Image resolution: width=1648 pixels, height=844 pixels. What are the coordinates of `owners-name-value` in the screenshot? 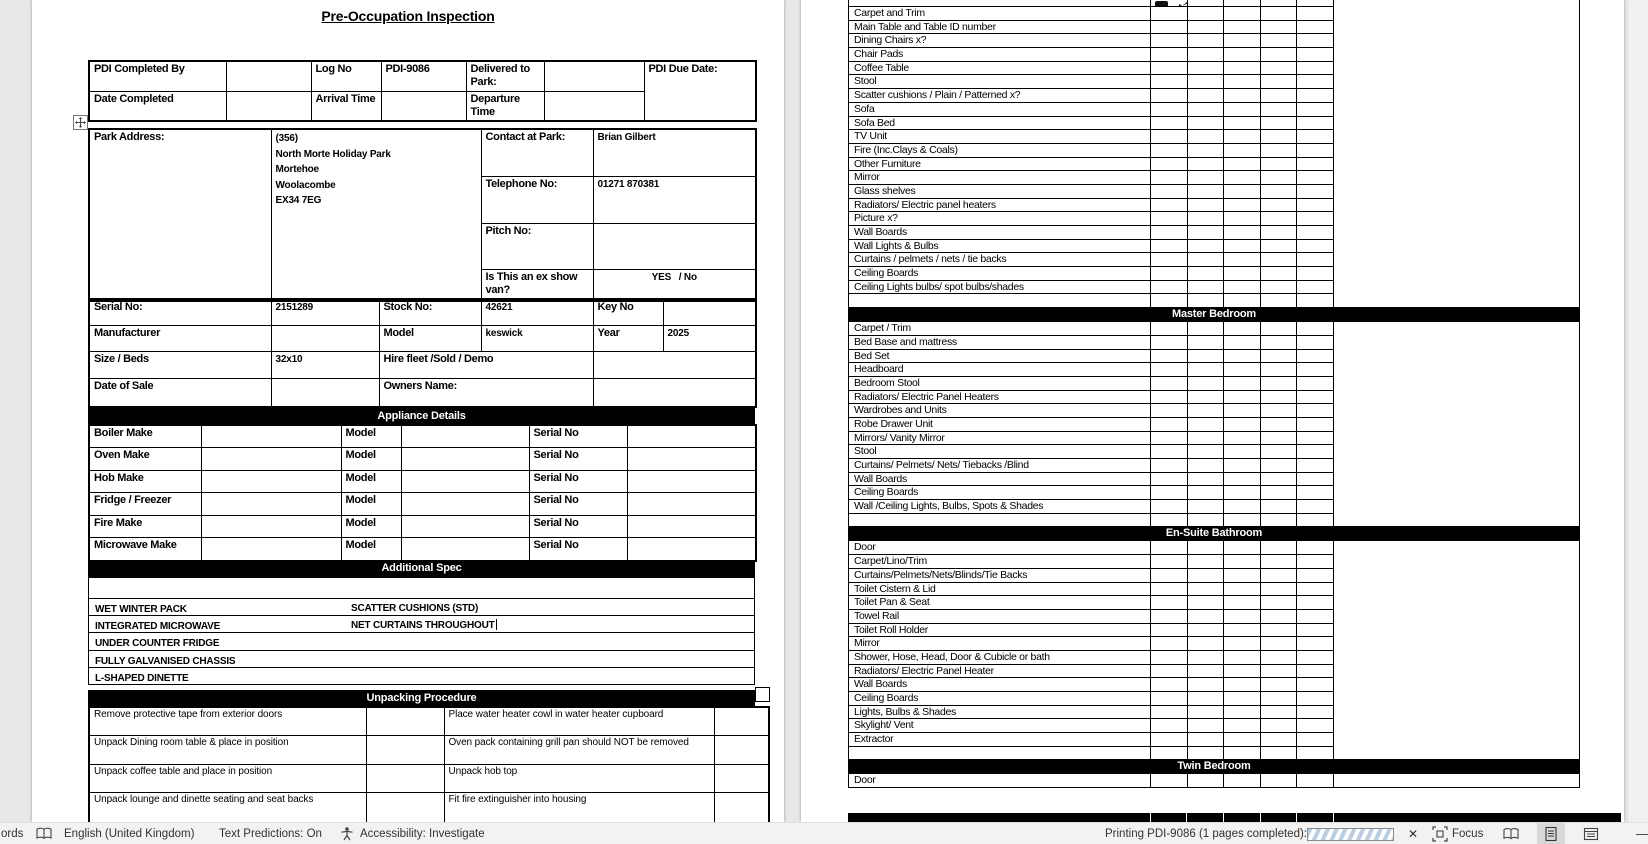 It's located at (674, 392).